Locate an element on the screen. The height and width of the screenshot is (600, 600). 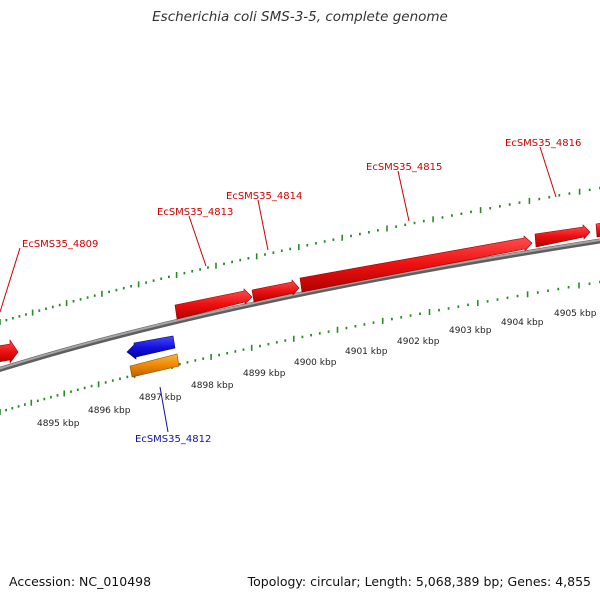
scale-label-4904: 4904 kbp is located at coordinates (522, 323).